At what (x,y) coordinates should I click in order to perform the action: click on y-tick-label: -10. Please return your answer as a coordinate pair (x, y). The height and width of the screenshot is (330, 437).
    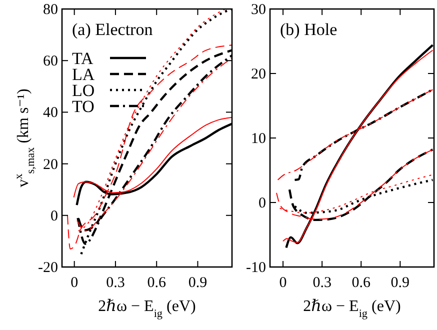
    Looking at the image, I should click on (256, 268).